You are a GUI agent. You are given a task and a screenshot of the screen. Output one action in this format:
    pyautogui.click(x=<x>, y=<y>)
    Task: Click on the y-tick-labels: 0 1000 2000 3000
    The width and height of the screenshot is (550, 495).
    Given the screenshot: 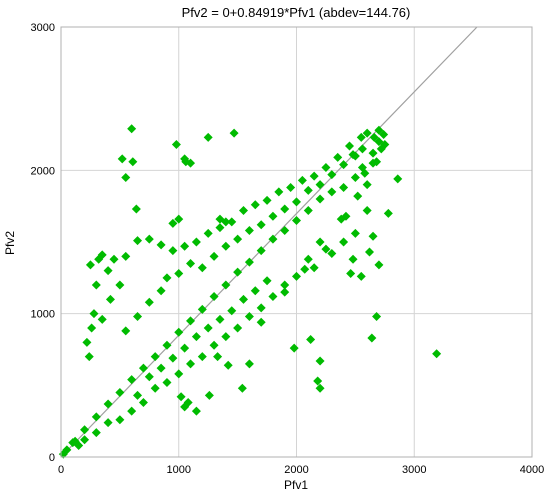 What is the action you would take?
    pyautogui.click(x=43, y=243)
    